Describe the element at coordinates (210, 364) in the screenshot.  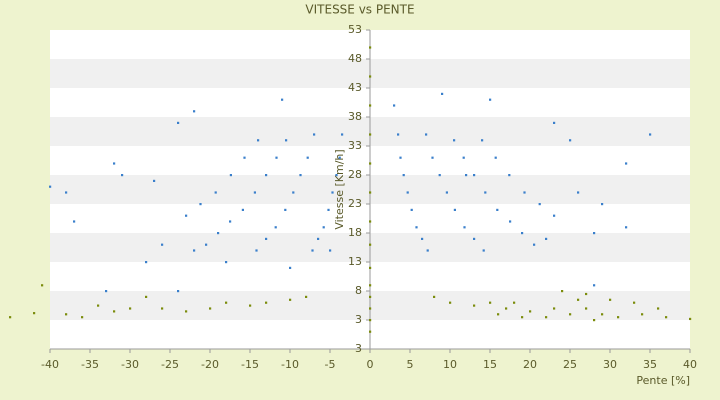
I see `x-tick-label: -20` at that location.